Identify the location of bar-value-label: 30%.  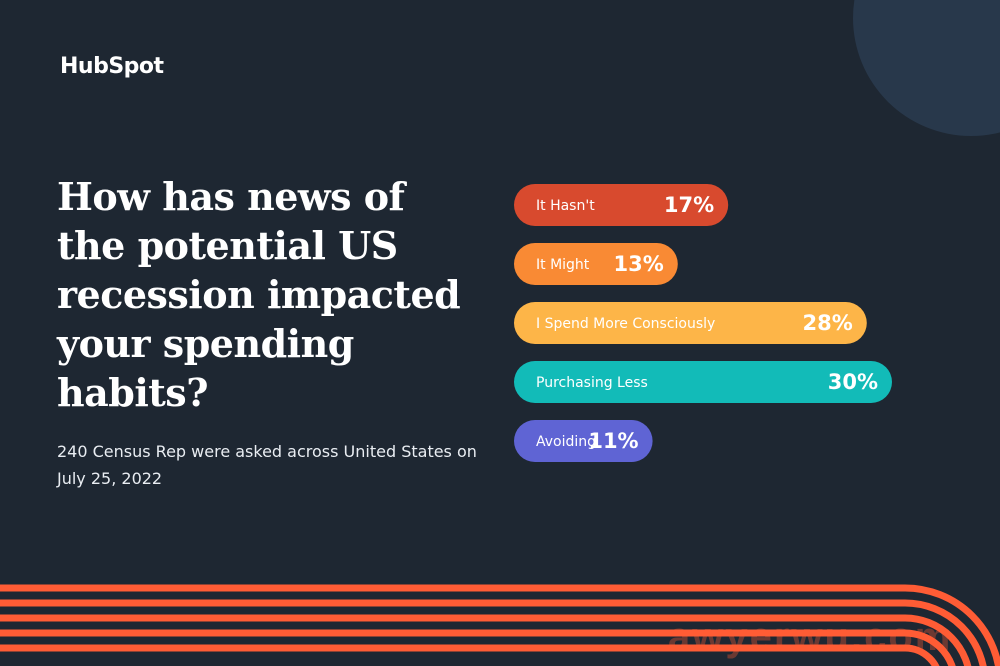
(853, 382).